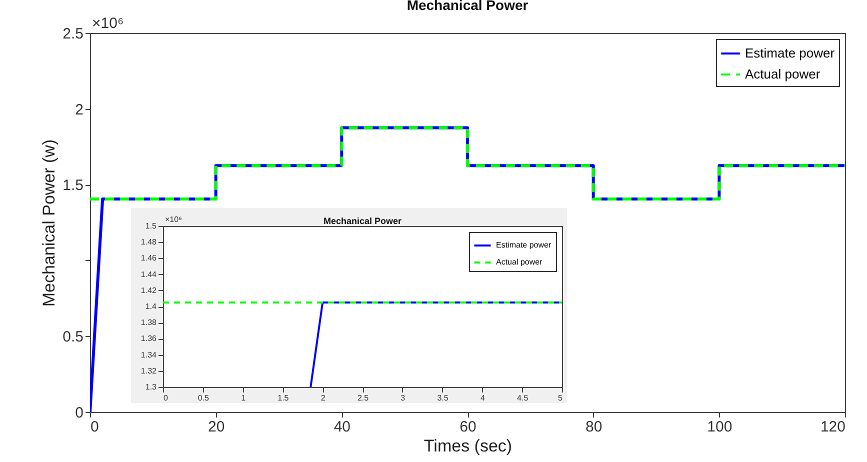  I want to click on x-tick-label: 1, so click(243, 398).